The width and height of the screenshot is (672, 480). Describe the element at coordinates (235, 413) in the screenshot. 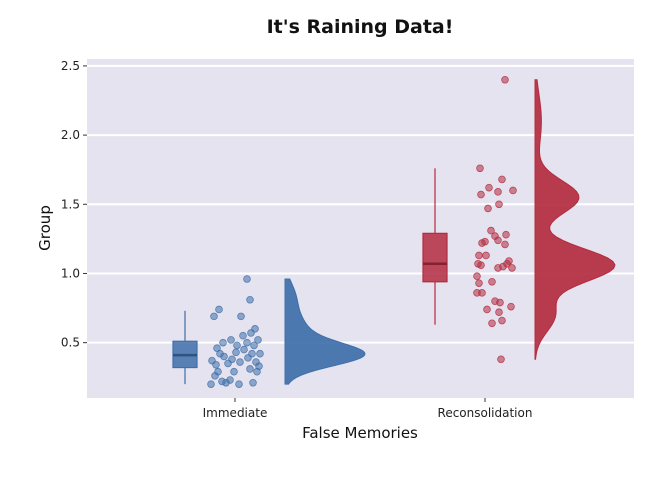

I see `x-tick-label: Immediate` at that location.